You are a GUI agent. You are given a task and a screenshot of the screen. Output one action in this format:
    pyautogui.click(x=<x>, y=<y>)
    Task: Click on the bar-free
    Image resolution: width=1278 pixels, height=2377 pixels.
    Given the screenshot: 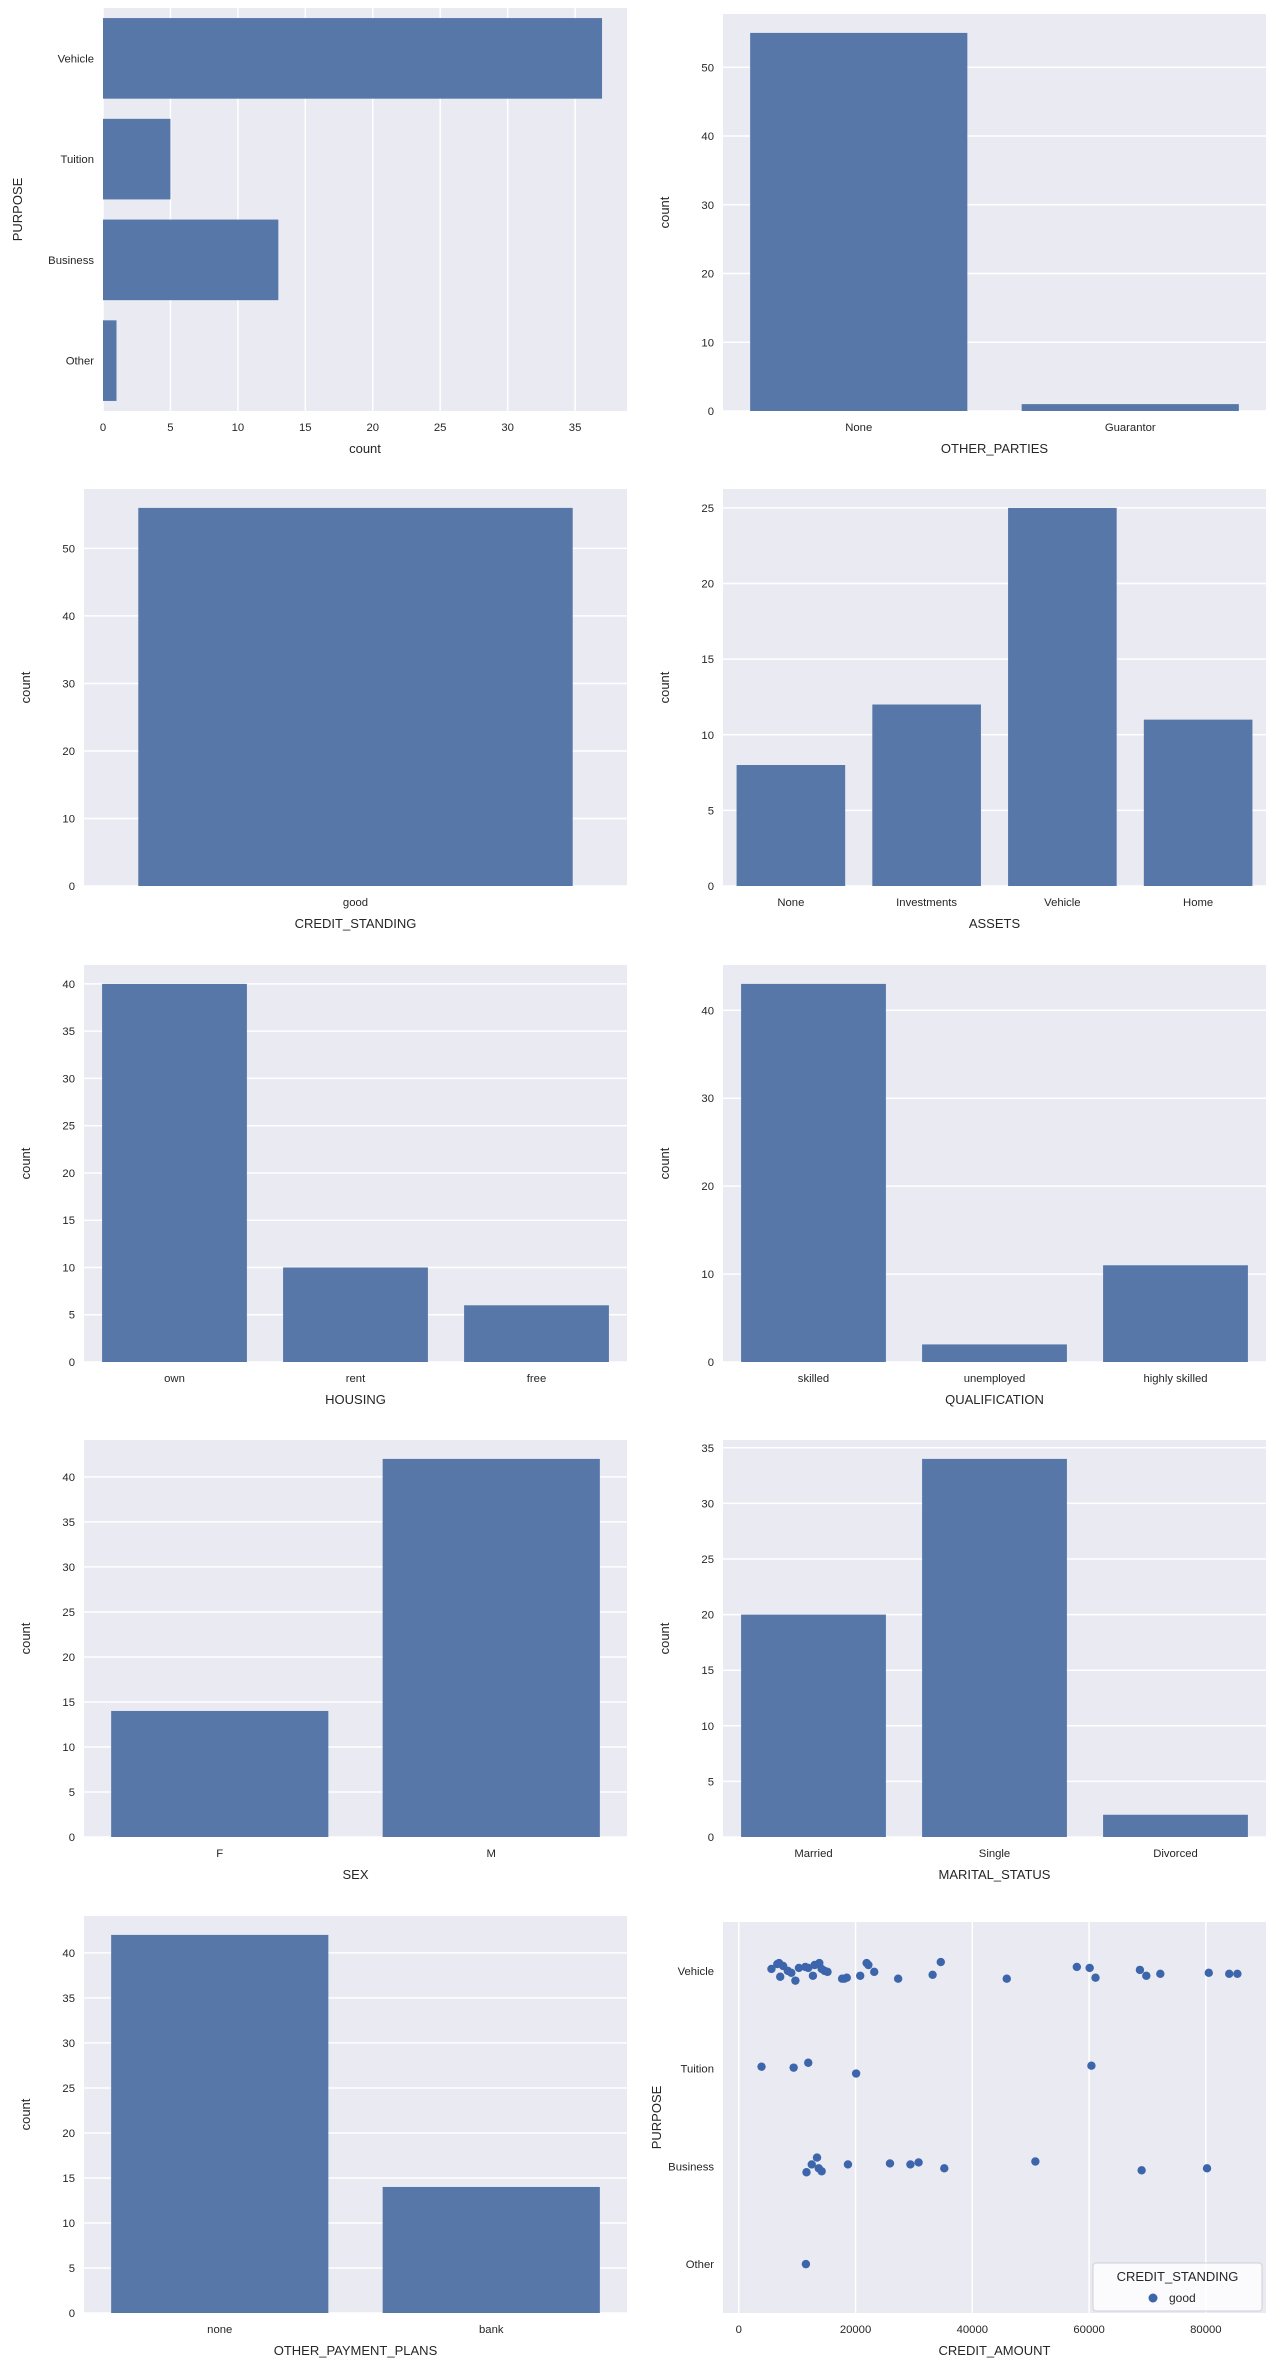 What is the action you would take?
    pyautogui.click(x=536, y=1333)
    